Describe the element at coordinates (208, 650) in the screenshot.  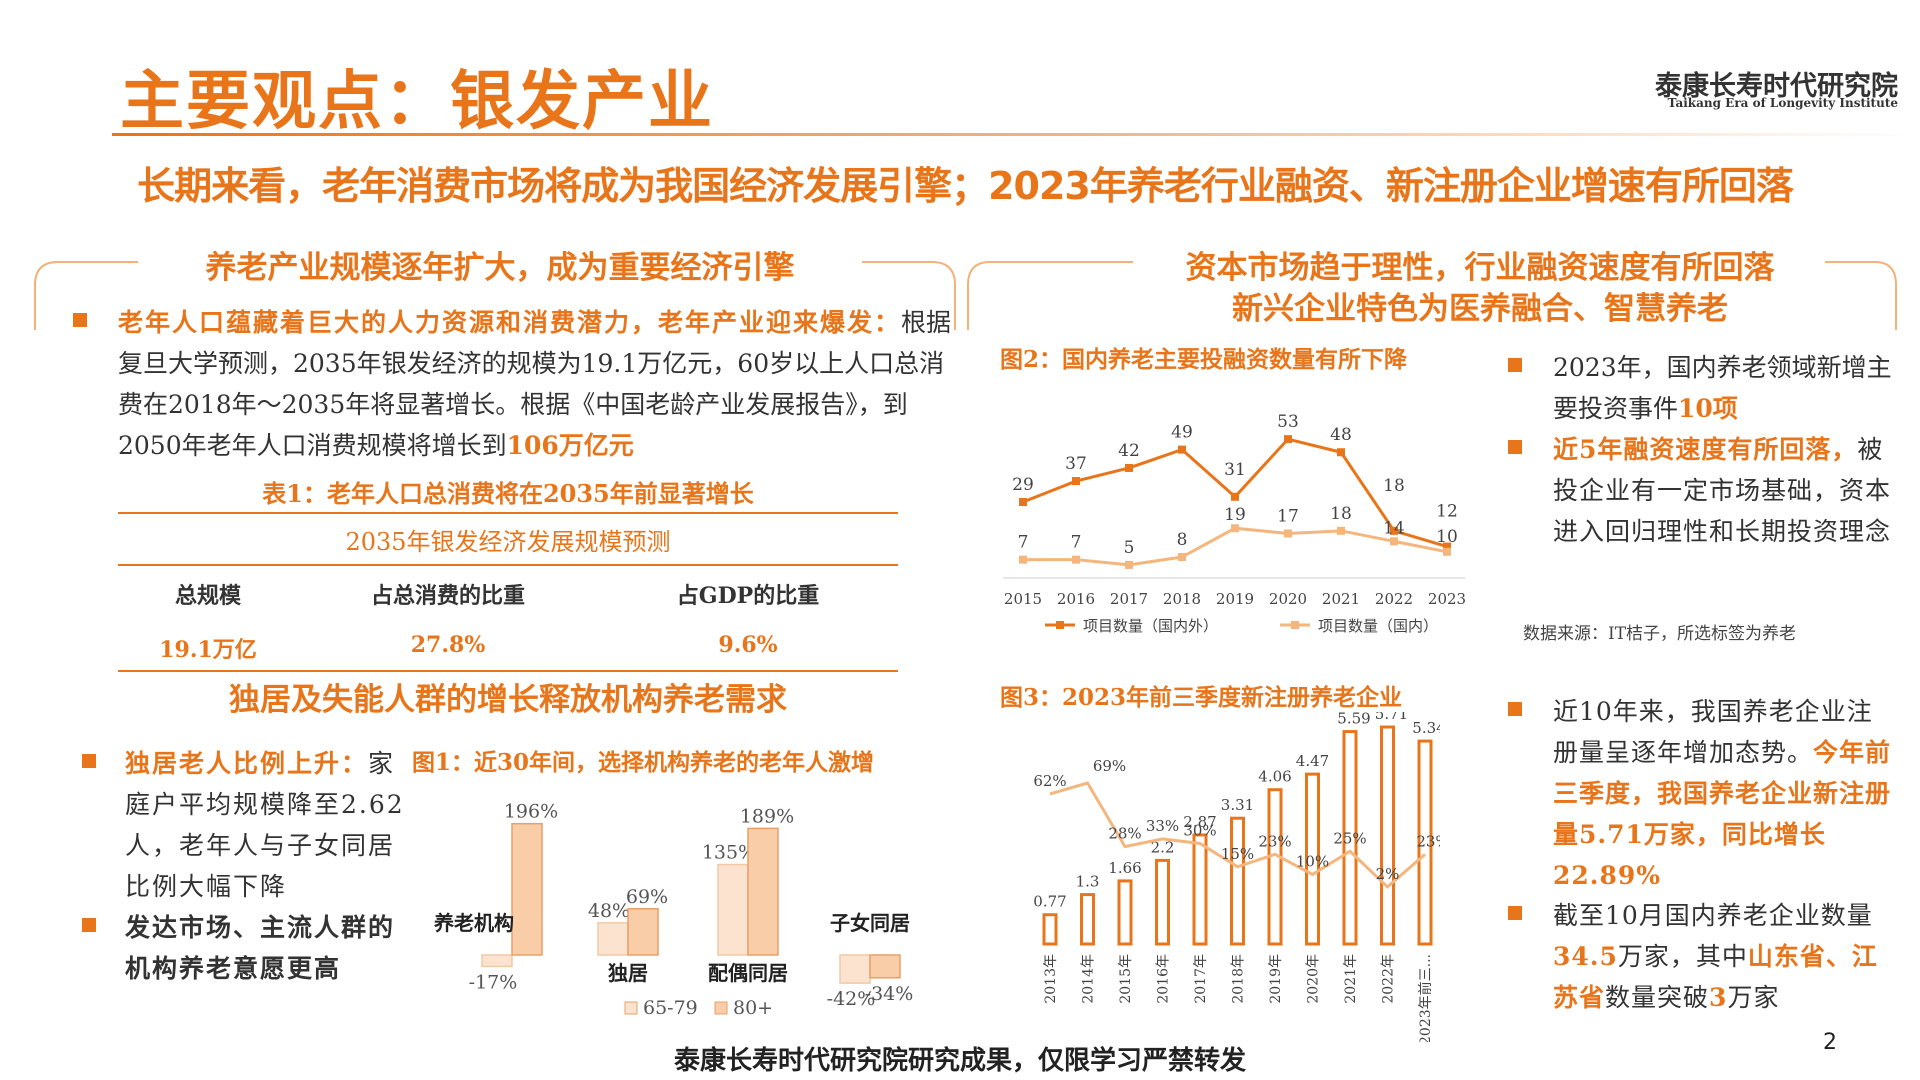
I see `table-cell: 19.1万亿` at that location.